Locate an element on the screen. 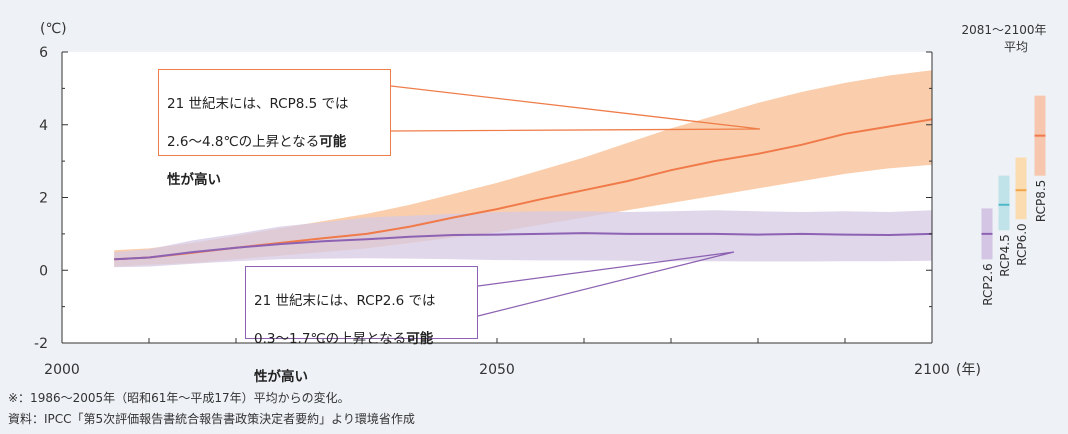 This screenshot has width=1068, height=434. range-bar-label-rcp60: RCP6.0 is located at coordinates (1022, 244).